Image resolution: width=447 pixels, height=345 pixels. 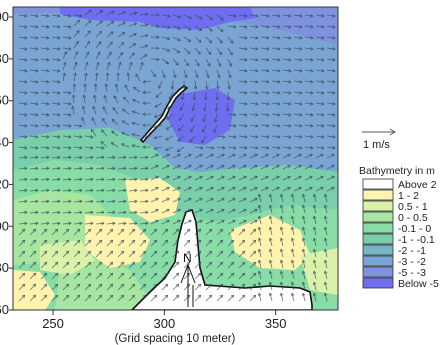 What do you see at coordinates (412, 273) in the screenshot?
I see `legend-label: -5 - -3` at bounding box center [412, 273].